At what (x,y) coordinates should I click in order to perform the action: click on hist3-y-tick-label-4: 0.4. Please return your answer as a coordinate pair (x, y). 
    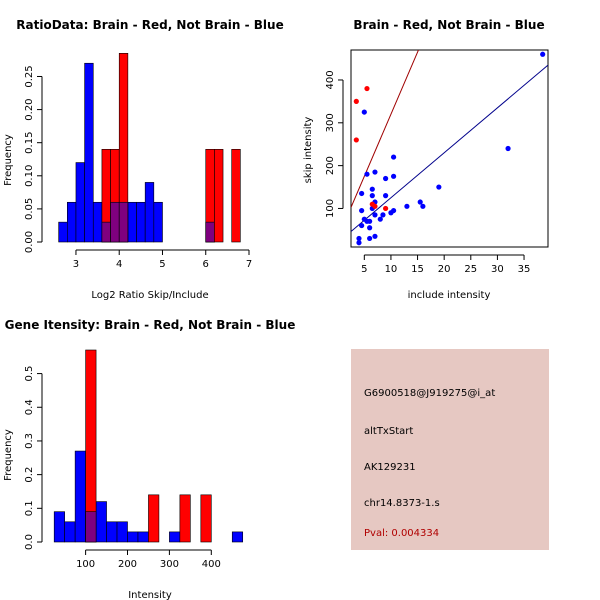
    Looking at the image, I should click on (29, 407).